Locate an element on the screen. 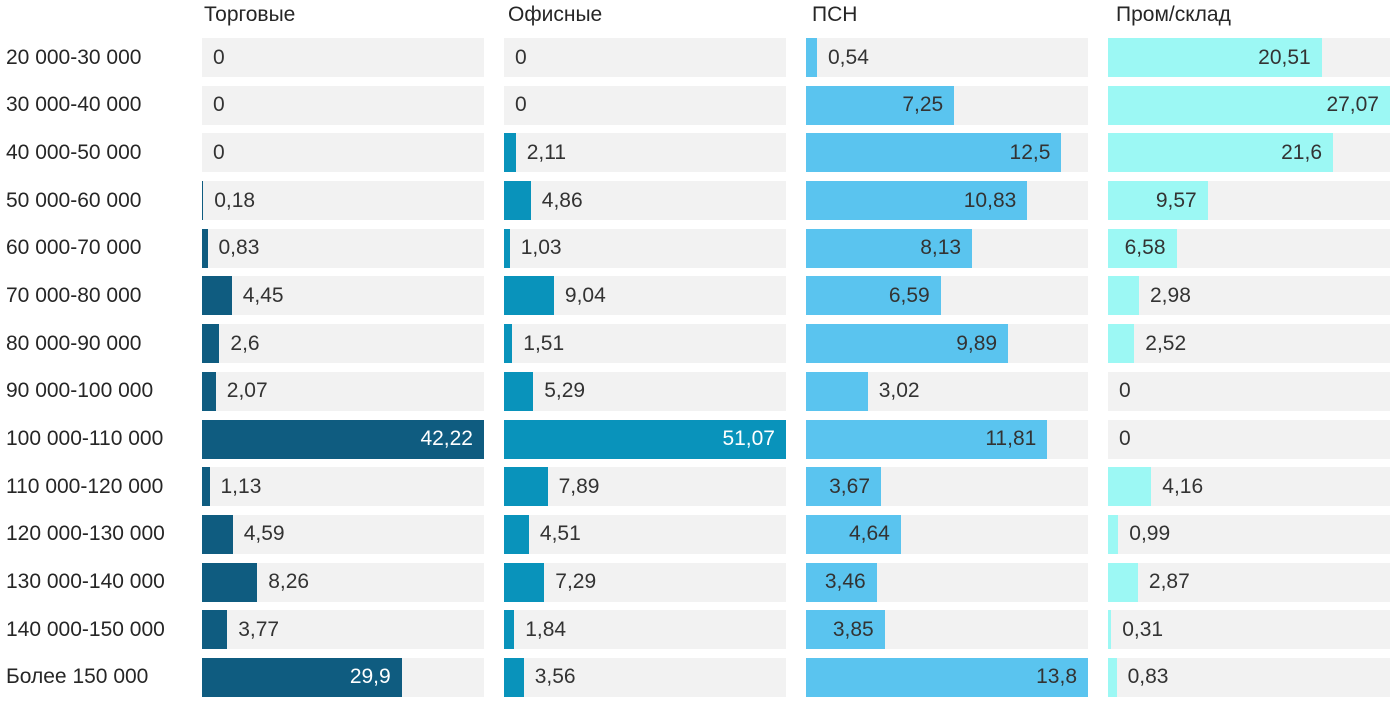 The image size is (1400, 702). value-label: 9,89 is located at coordinates (977, 343).